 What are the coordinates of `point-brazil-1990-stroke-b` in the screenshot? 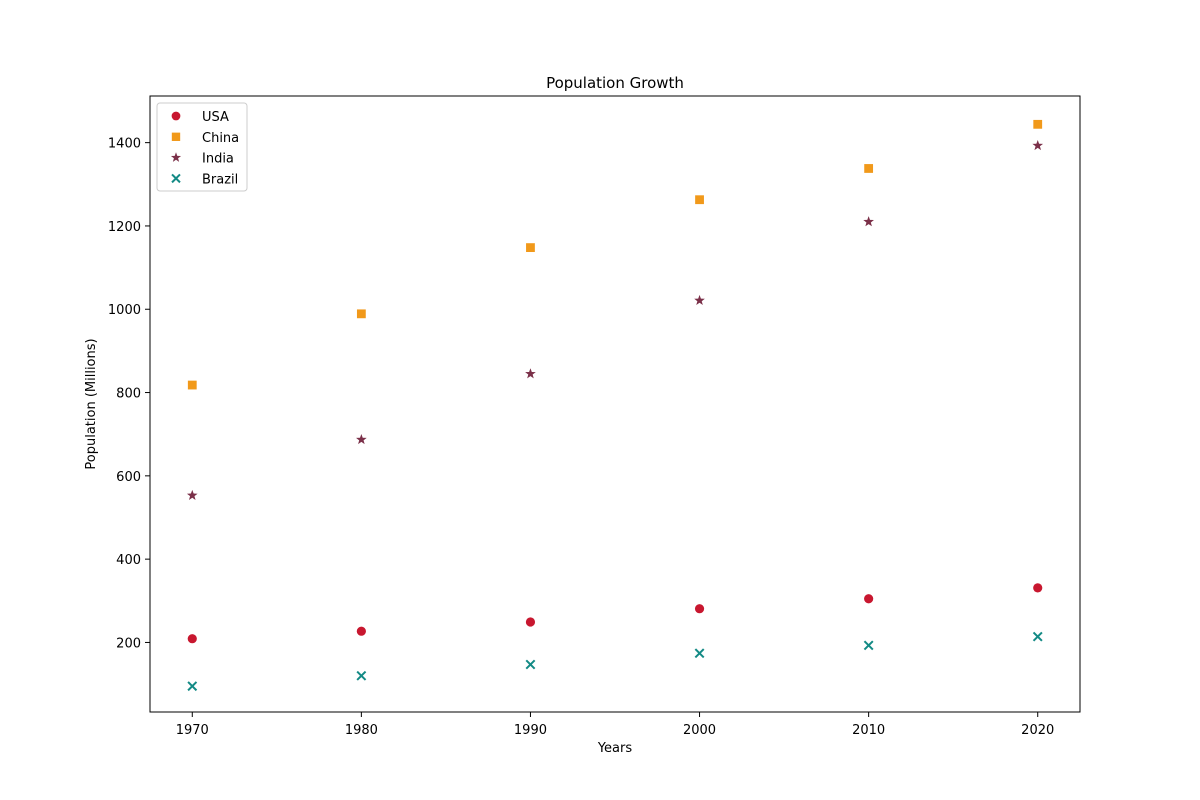 It's located at (530, 664).